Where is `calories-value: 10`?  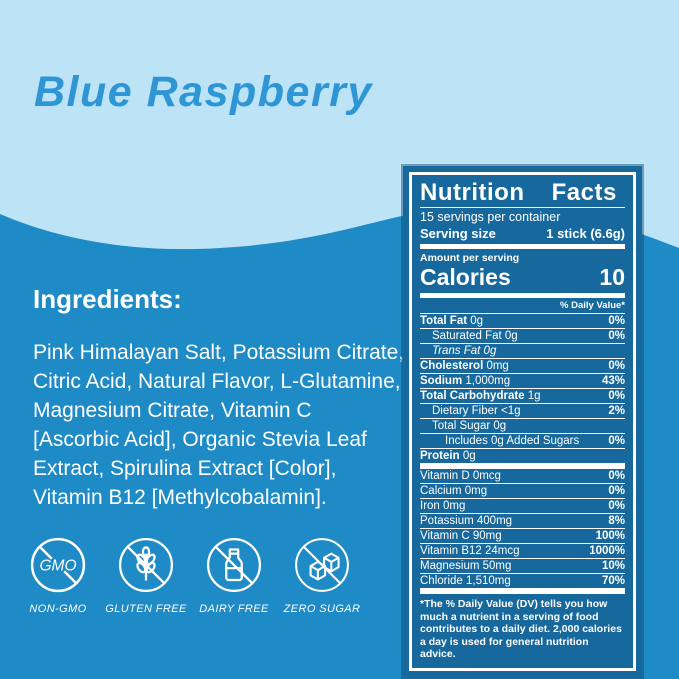
calories-value: 10 is located at coordinates (612, 277).